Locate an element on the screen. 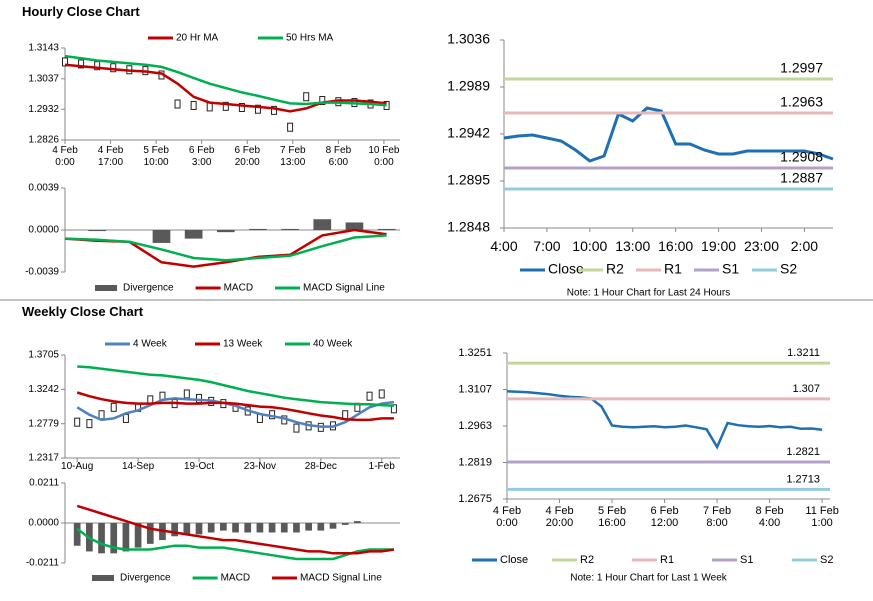 The image size is (873, 601). y-tick-label: 1.2675 is located at coordinates (475, 499).